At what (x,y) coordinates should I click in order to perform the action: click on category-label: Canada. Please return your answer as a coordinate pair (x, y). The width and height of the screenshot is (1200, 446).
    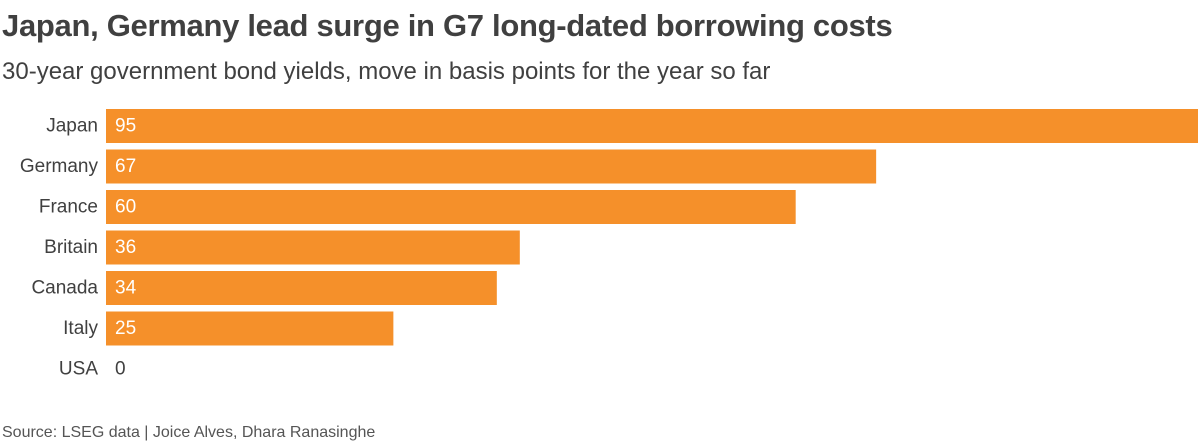
    Looking at the image, I should click on (64, 288).